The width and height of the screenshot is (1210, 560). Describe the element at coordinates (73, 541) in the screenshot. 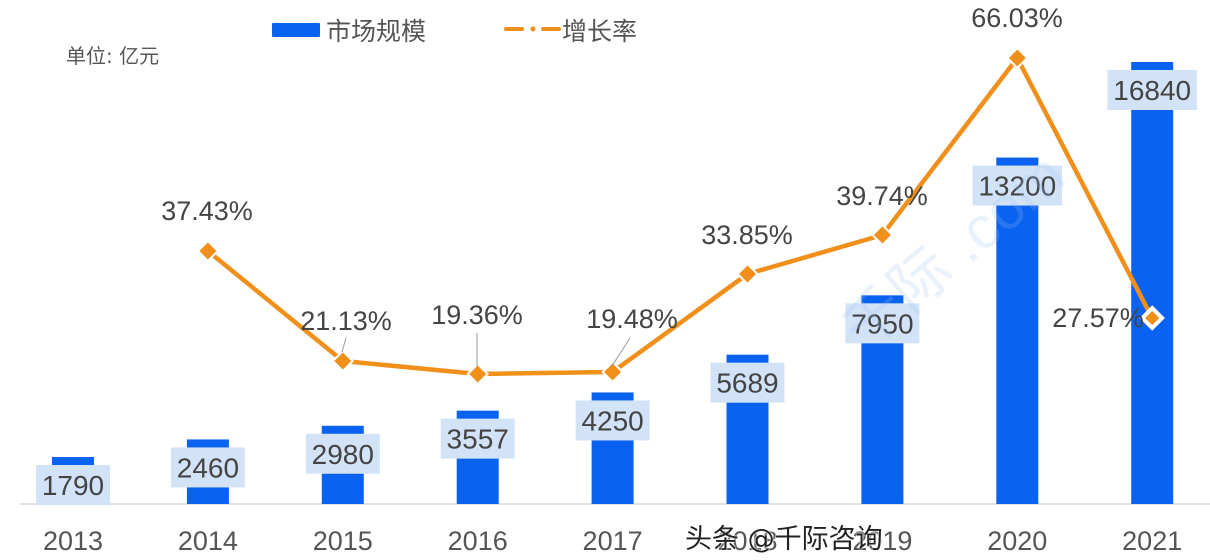

I see `x-tick-label: 2013` at that location.